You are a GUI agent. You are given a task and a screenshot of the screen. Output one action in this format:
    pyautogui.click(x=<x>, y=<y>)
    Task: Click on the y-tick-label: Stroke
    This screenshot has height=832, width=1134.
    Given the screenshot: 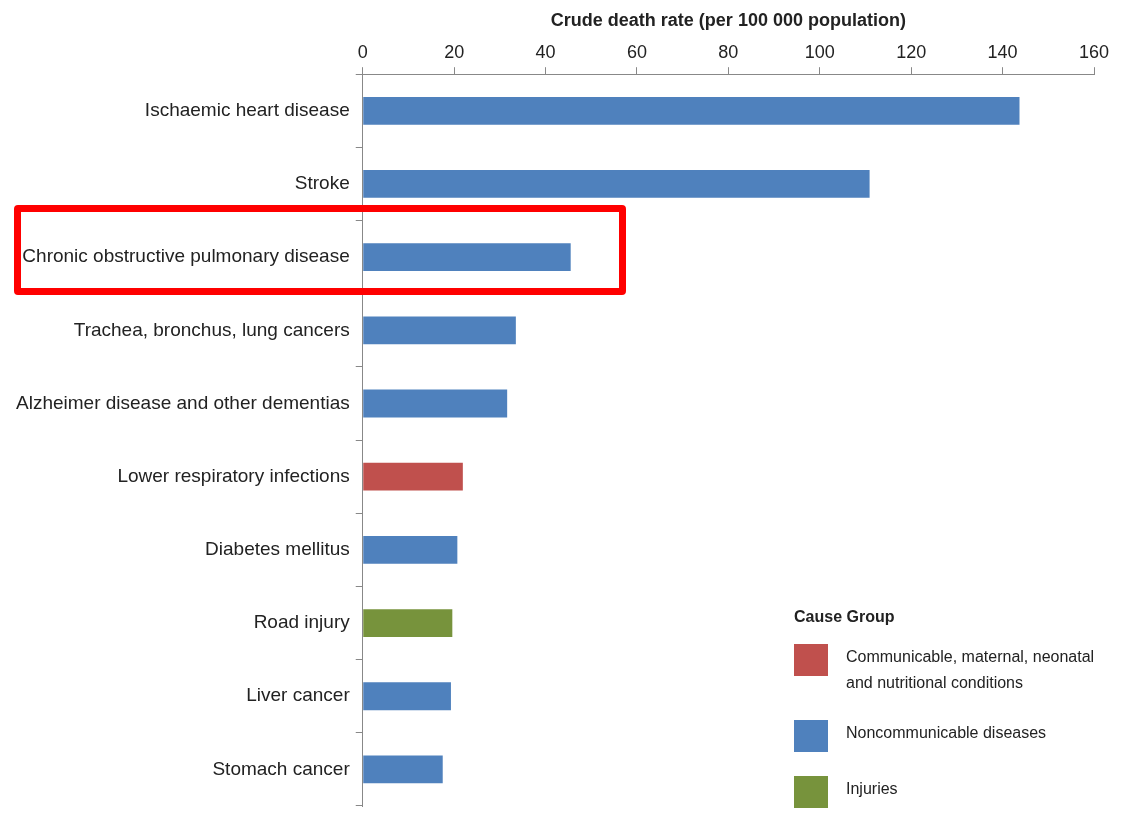 What is the action you would take?
    pyautogui.click(x=322, y=183)
    